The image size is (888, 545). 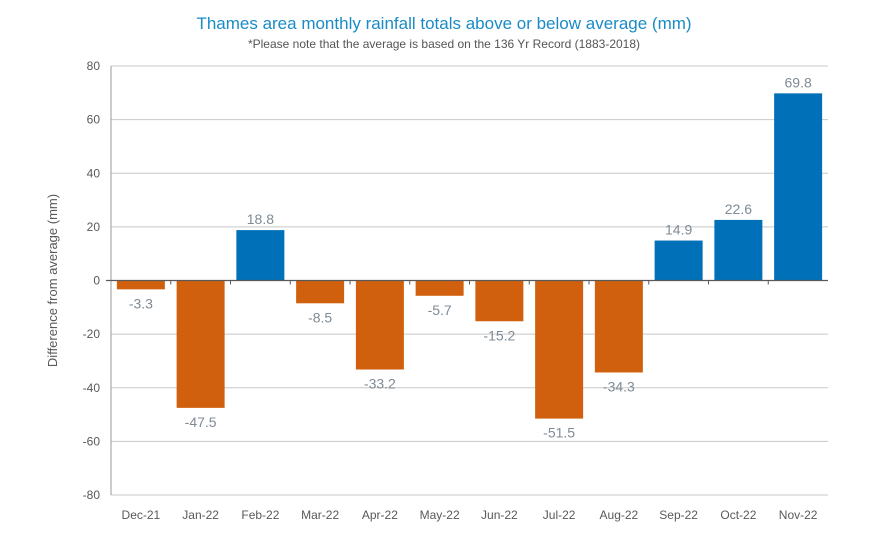 What do you see at coordinates (260, 219) in the screenshot?
I see `data-label: 18.8` at bounding box center [260, 219].